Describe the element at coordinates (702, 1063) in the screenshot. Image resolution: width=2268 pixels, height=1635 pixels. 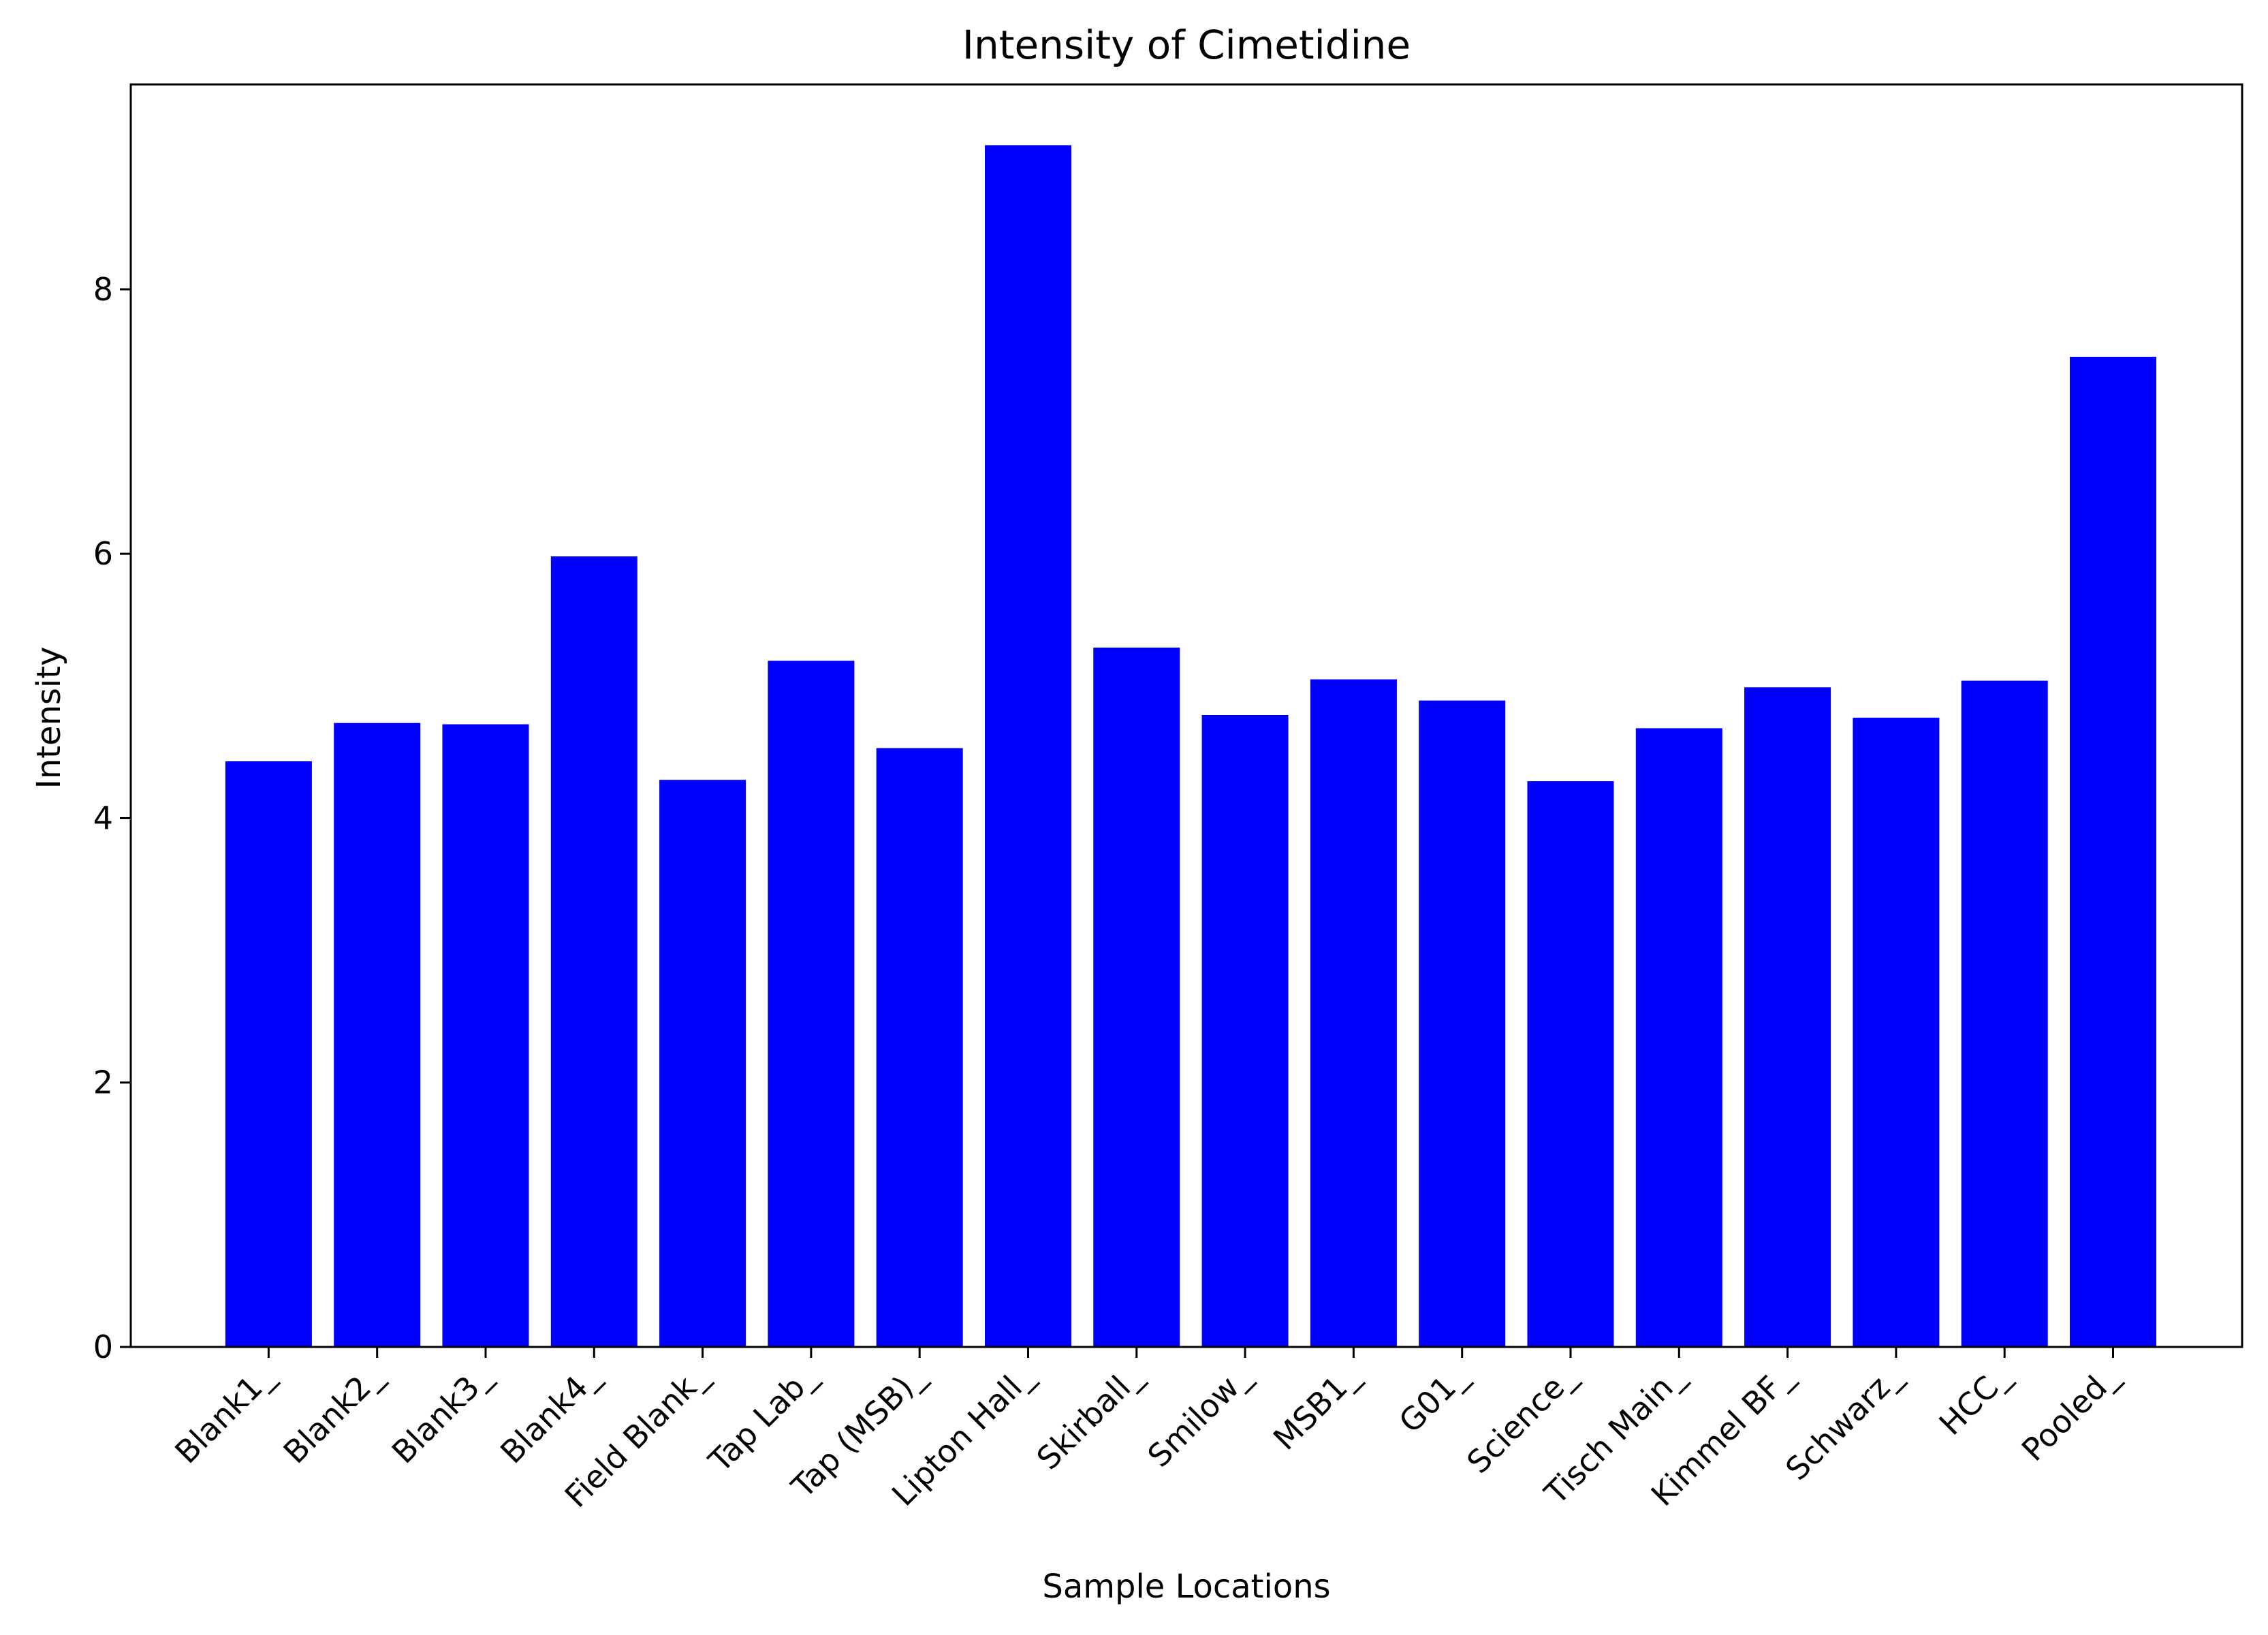
I see `bar-field-blank` at that location.